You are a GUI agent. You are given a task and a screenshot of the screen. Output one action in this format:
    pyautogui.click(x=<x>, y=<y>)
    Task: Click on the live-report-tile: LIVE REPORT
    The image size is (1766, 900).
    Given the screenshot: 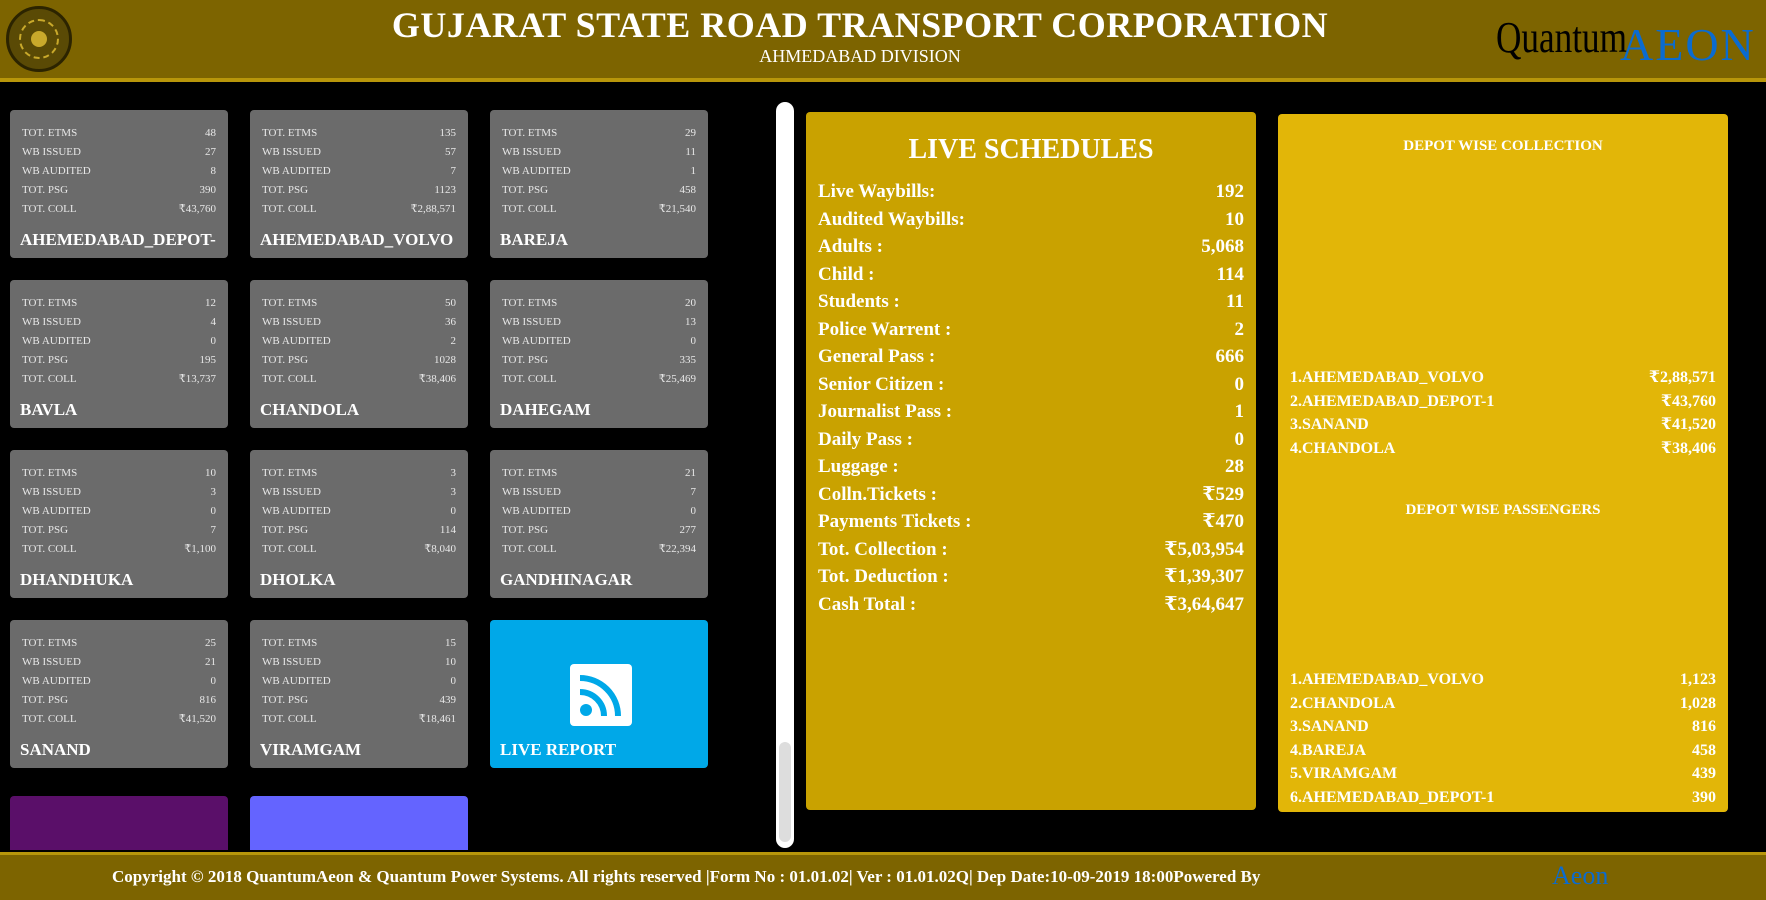 What is the action you would take?
    pyautogui.click(x=599, y=694)
    